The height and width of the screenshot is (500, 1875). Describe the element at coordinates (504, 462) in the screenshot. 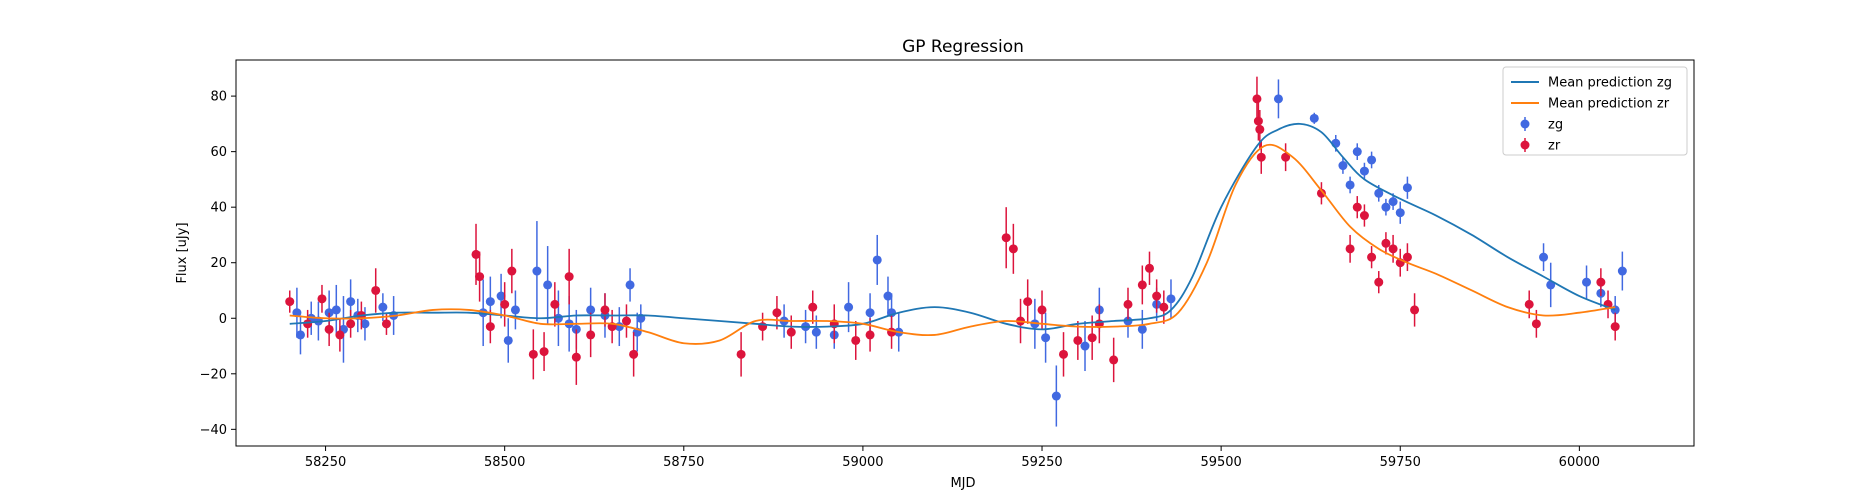

I see `x-tick-label: 58500` at that location.